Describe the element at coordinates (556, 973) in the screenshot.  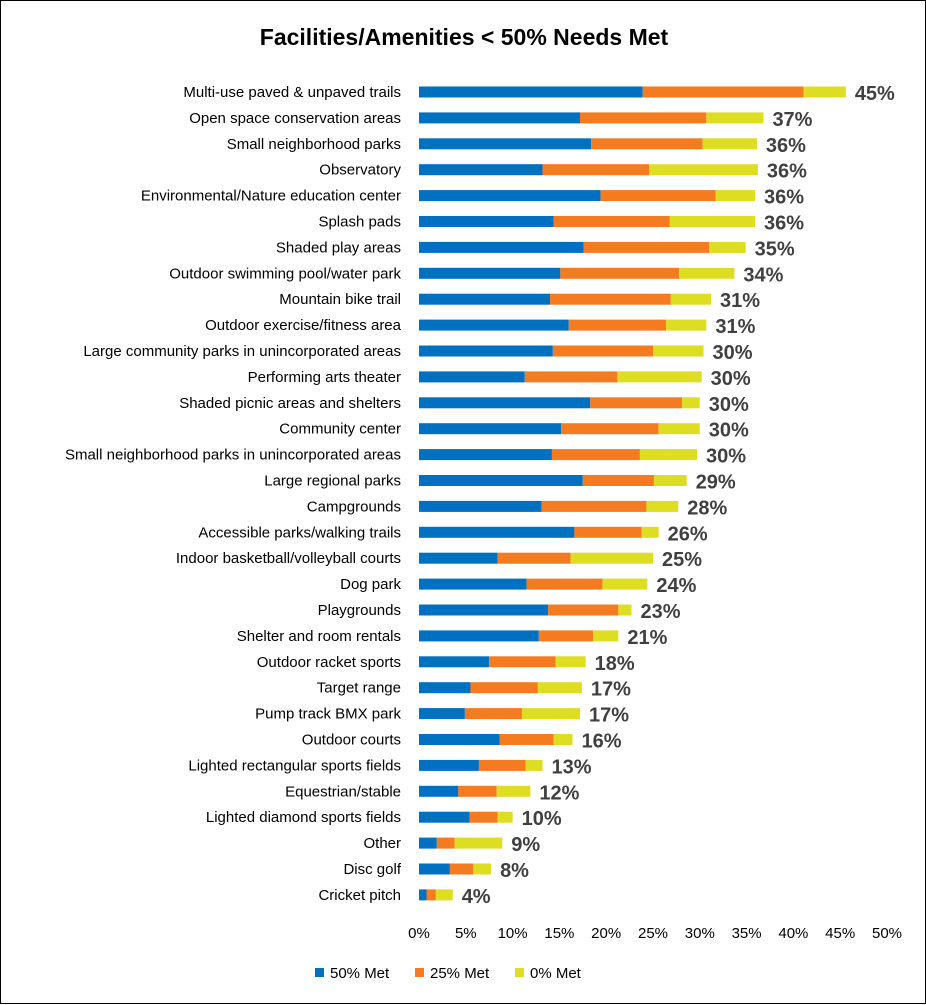
I see `legend-label: 0% Met` at that location.